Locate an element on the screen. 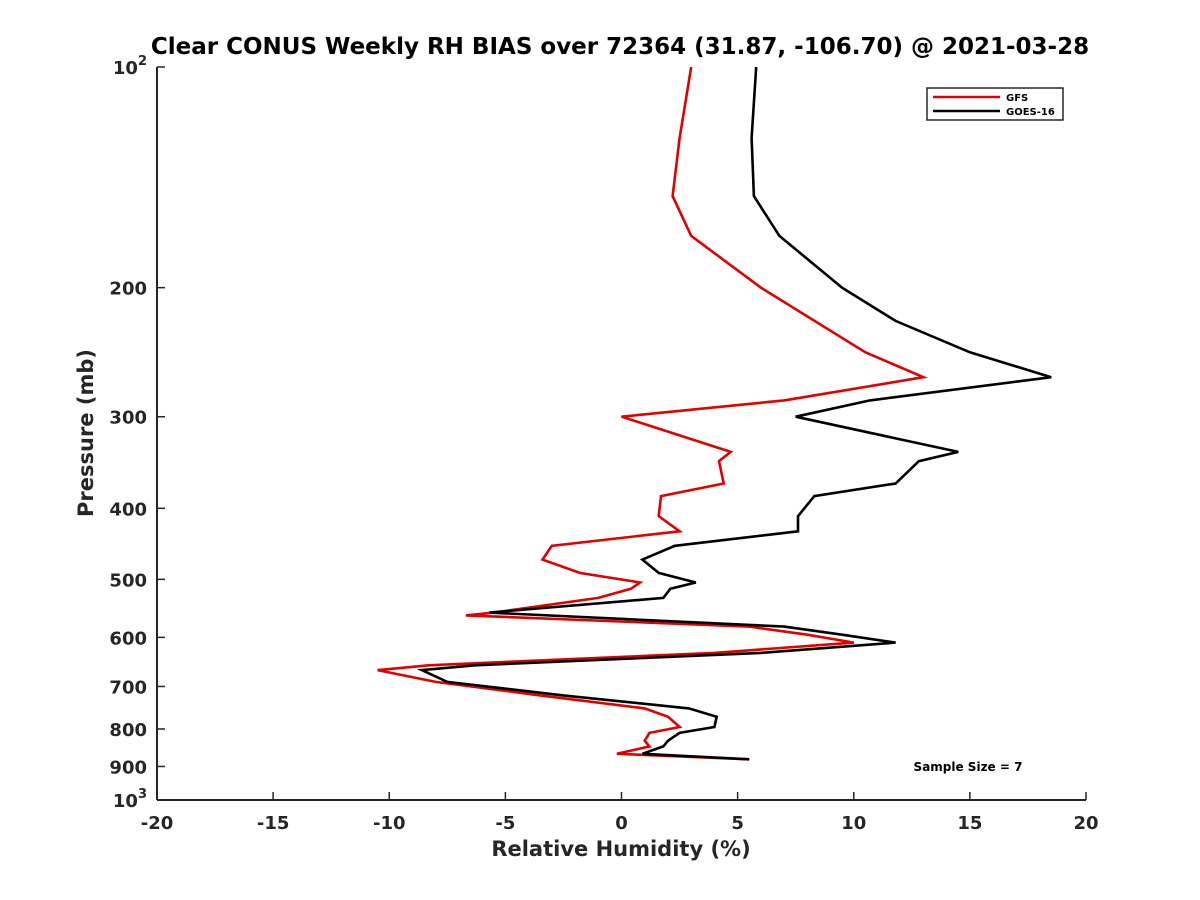 The height and width of the screenshot is (900, 1200). x-axis-ticks: -20 -15 -10 -5 0 5 10 15 20 is located at coordinates (620, 813).